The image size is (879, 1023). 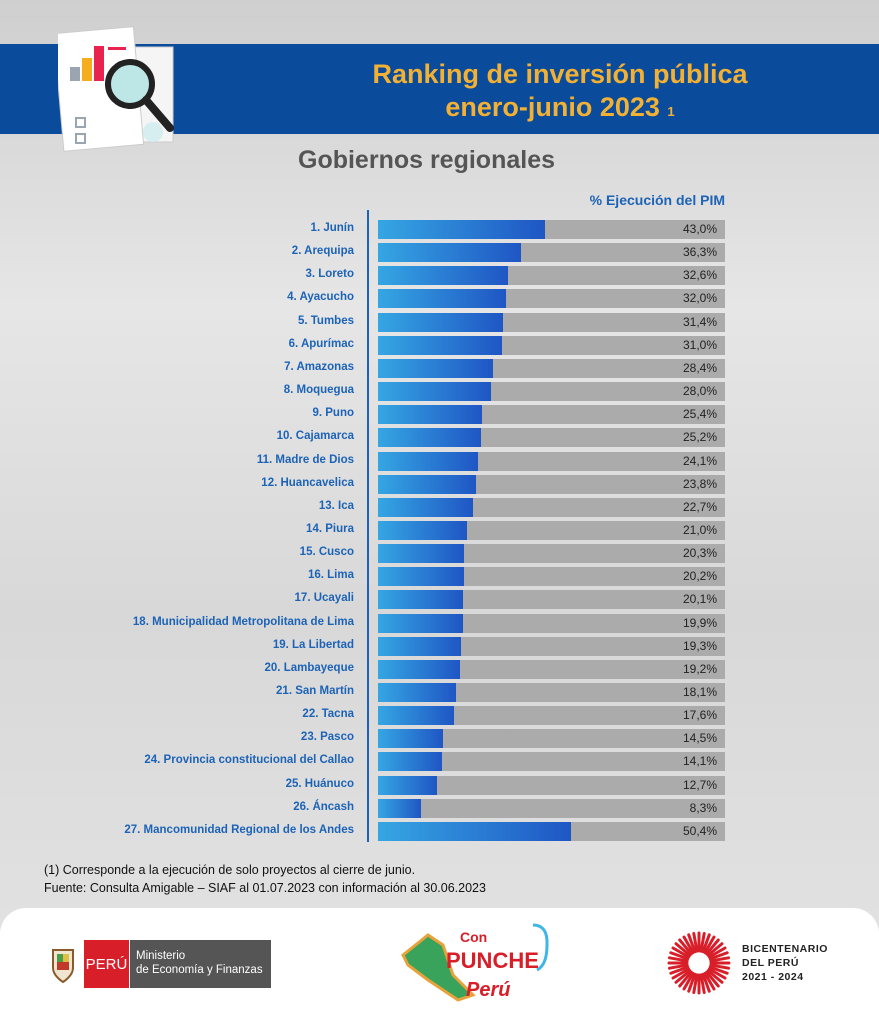 I want to click on bar-row: 10. Cajamarca 25,2%, so click(x=439, y=438).